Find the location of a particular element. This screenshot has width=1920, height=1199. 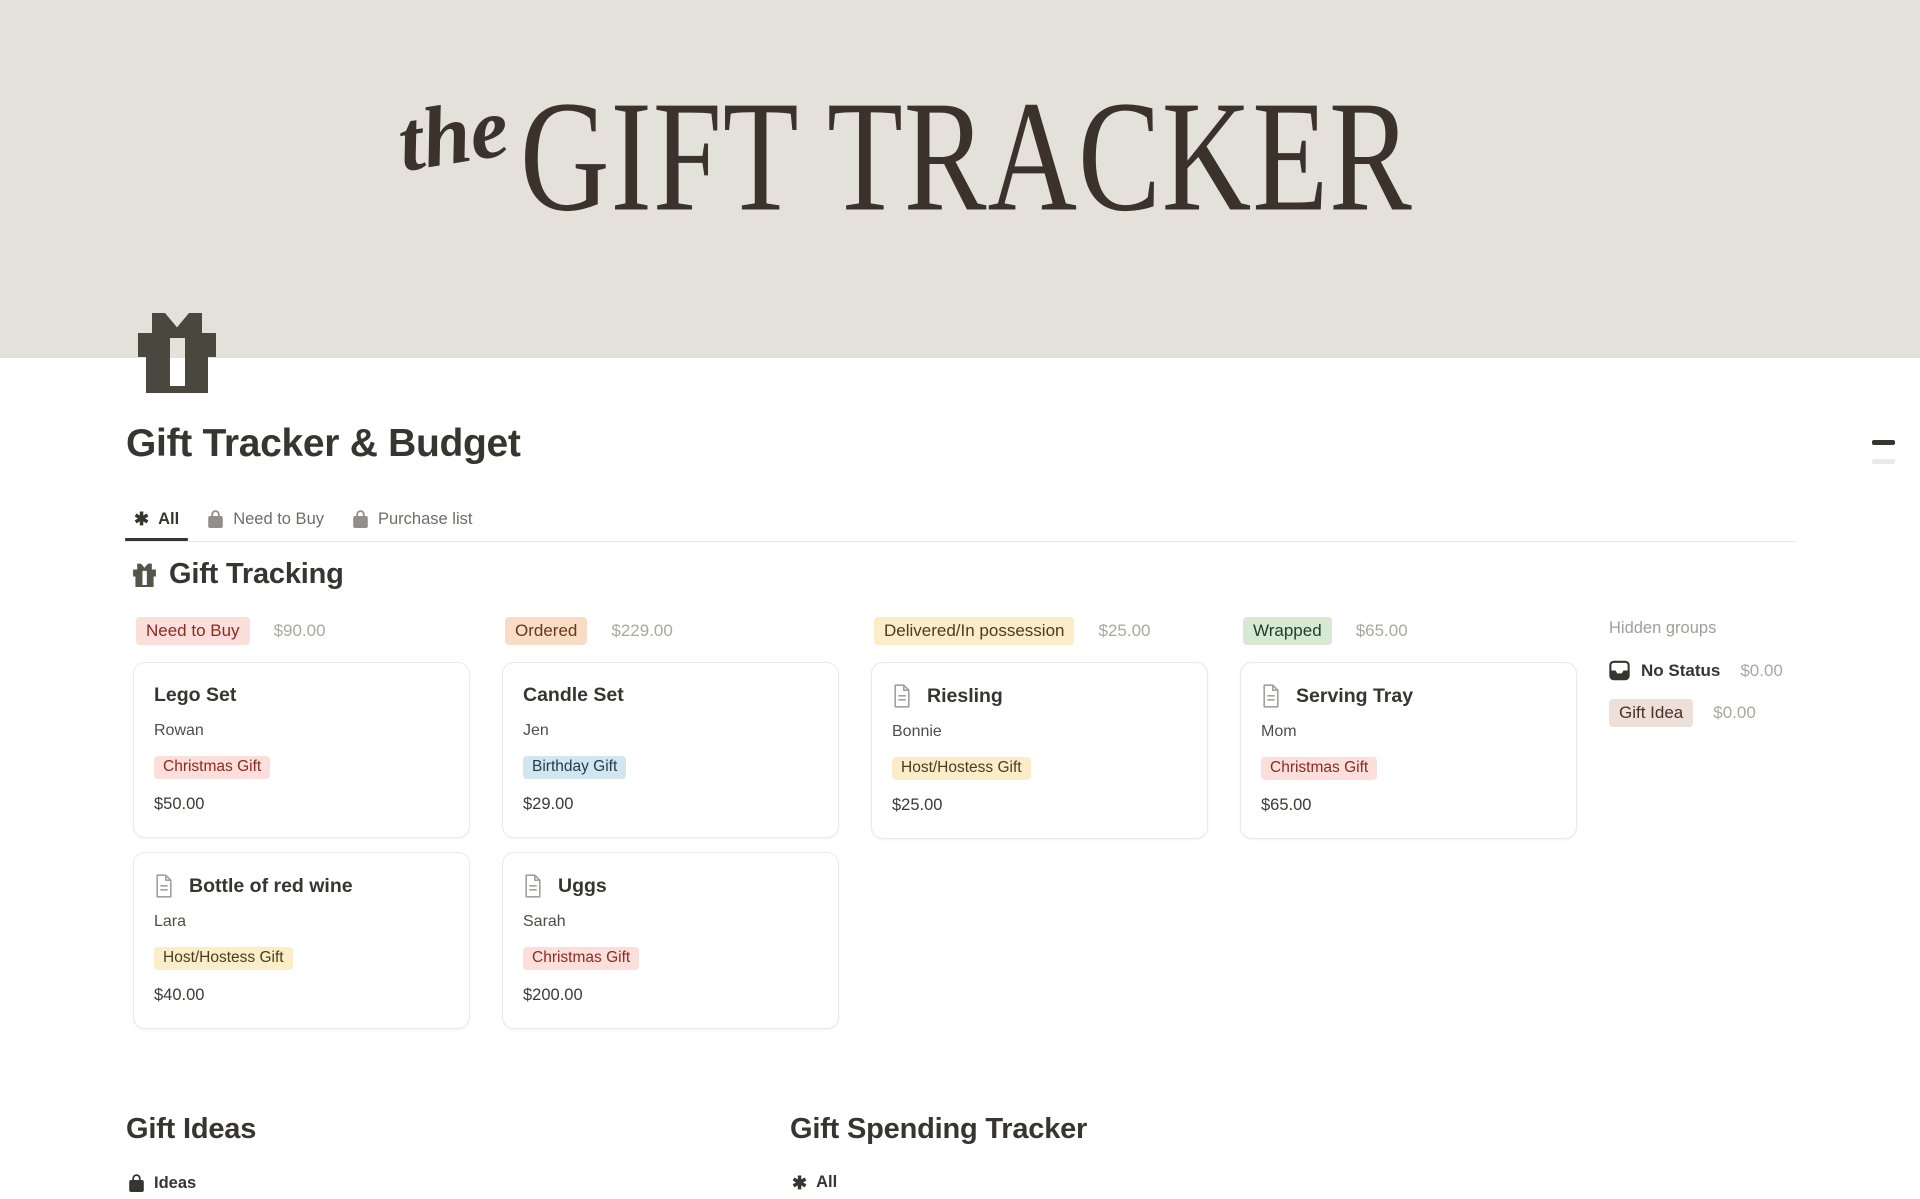

card-title: Candle Set is located at coordinates (573, 695).